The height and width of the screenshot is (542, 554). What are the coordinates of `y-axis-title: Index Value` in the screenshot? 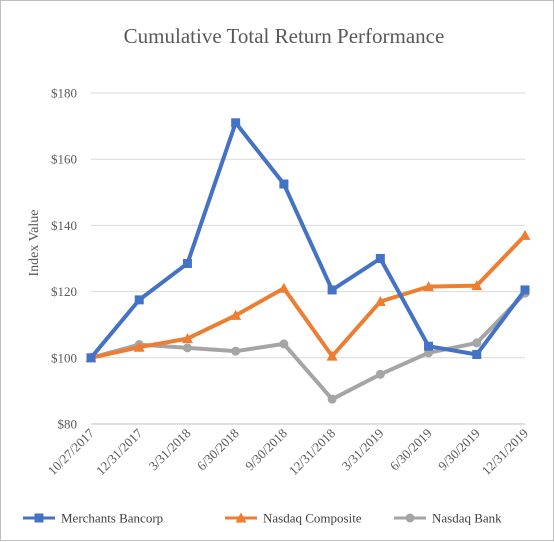 It's located at (34, 243).